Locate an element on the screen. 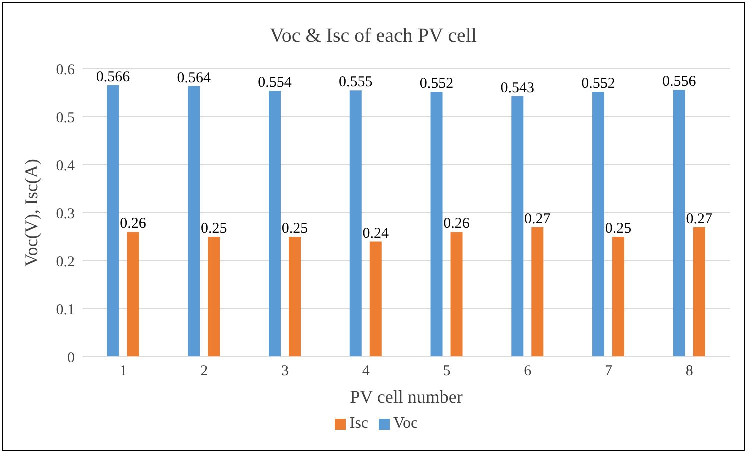 This screenshot has height=455, width=751. data-label: 0.543 is located at coordinates (517, 88).